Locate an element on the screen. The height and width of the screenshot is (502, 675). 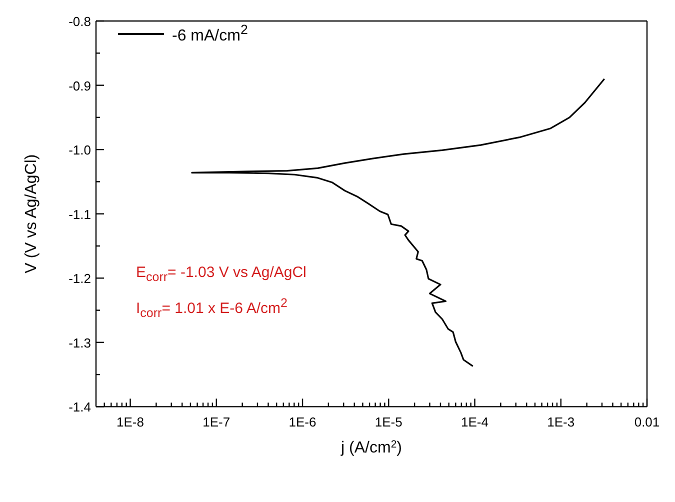
x-tick-label: 1E-7 is located at coordinates (216, 422).